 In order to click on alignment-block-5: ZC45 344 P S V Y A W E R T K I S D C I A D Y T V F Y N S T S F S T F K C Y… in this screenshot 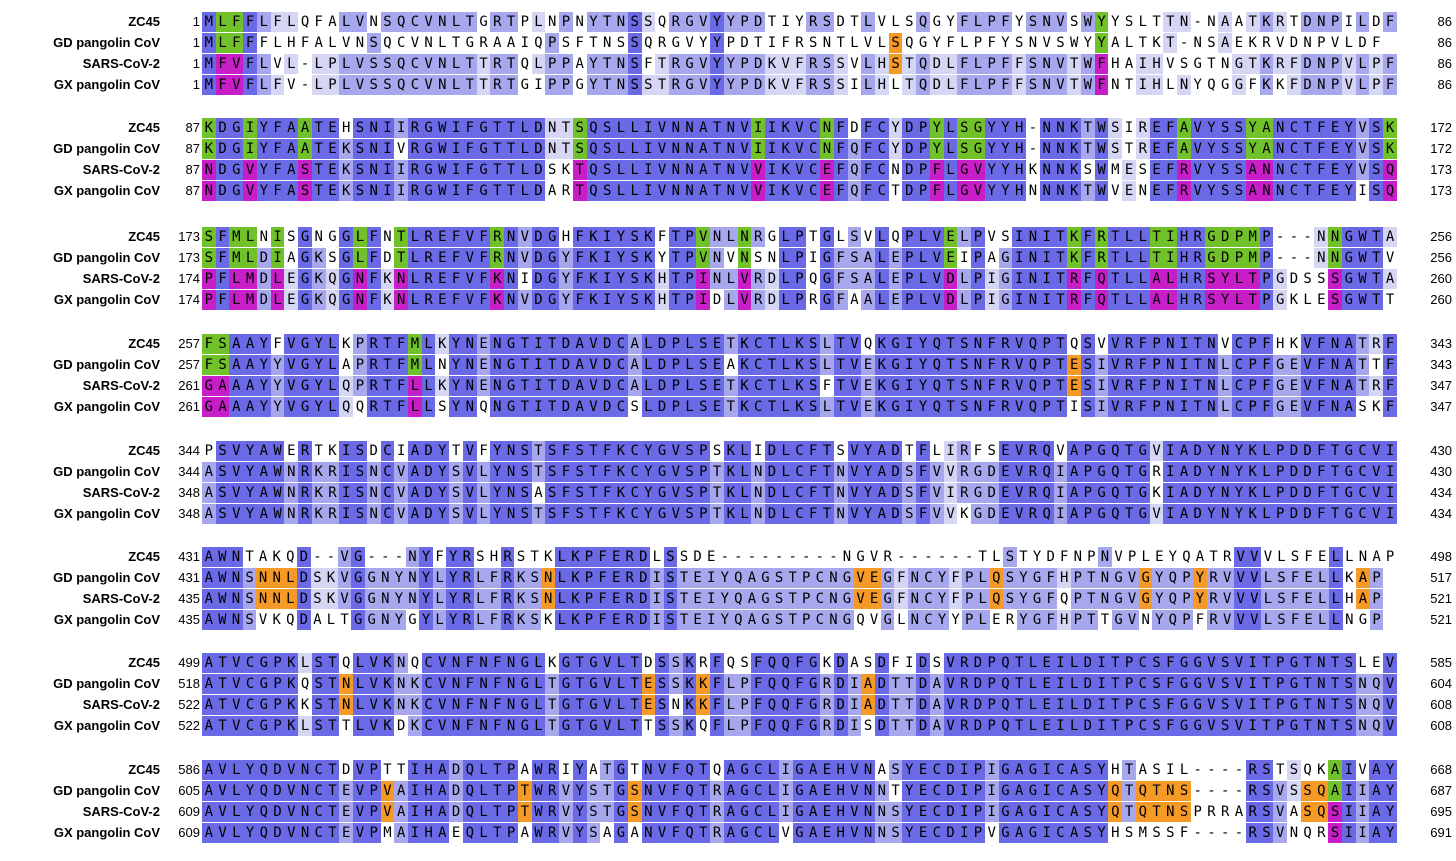, I will do `click(728, 484)`.